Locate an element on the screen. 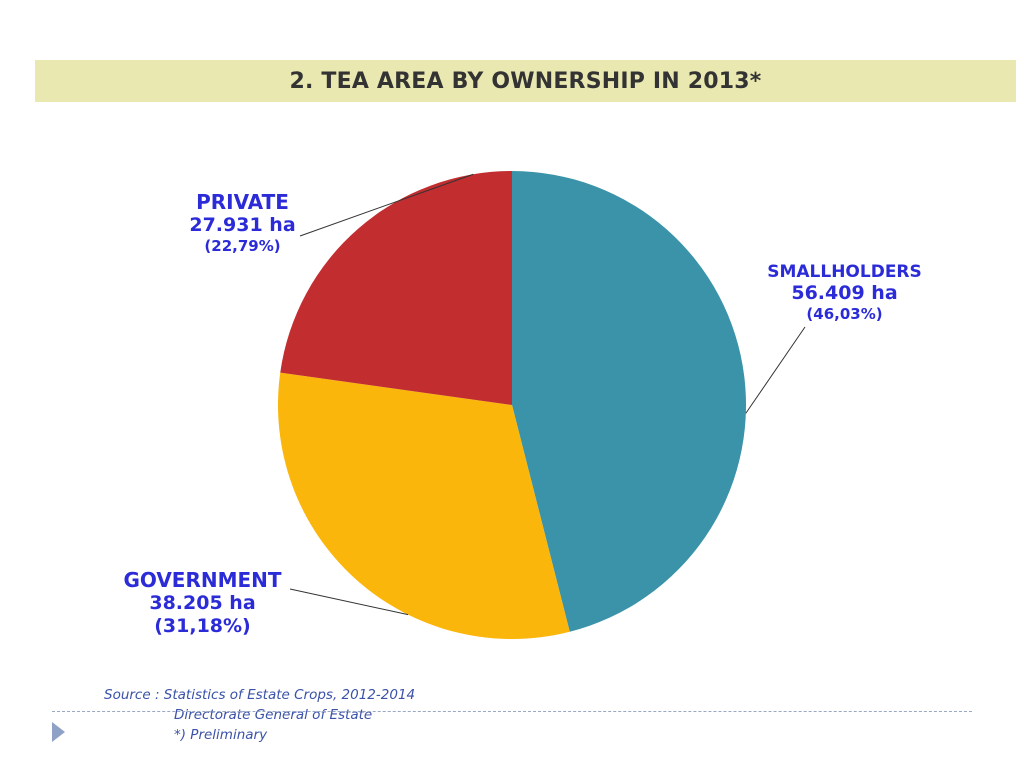 This screenshot has height=768, width=1024. slide-title: 2. TEA AREA BY OWNERSHIP IN 2013* is located at coordinates (525, 81).